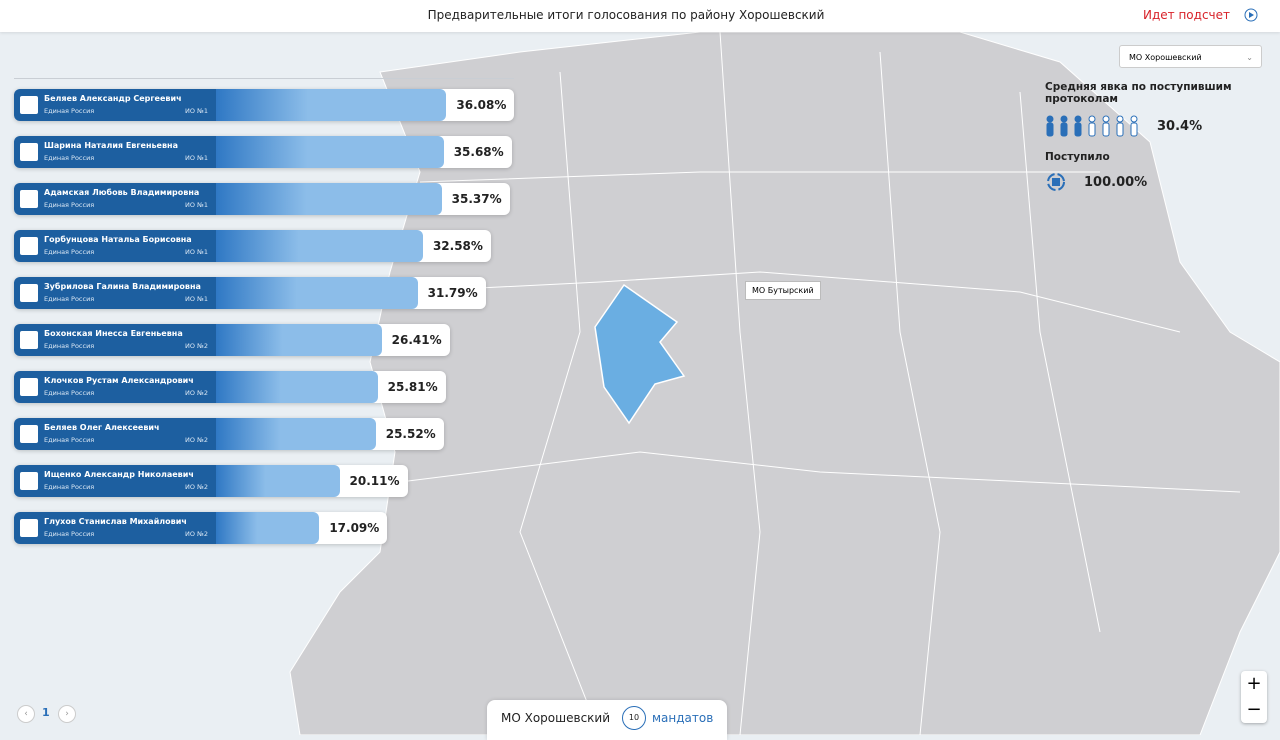  What do you see at coordinates (783, 290) in the screenshot?
I see `map-label: МО Бутырский` at bounding box center [783, 290].